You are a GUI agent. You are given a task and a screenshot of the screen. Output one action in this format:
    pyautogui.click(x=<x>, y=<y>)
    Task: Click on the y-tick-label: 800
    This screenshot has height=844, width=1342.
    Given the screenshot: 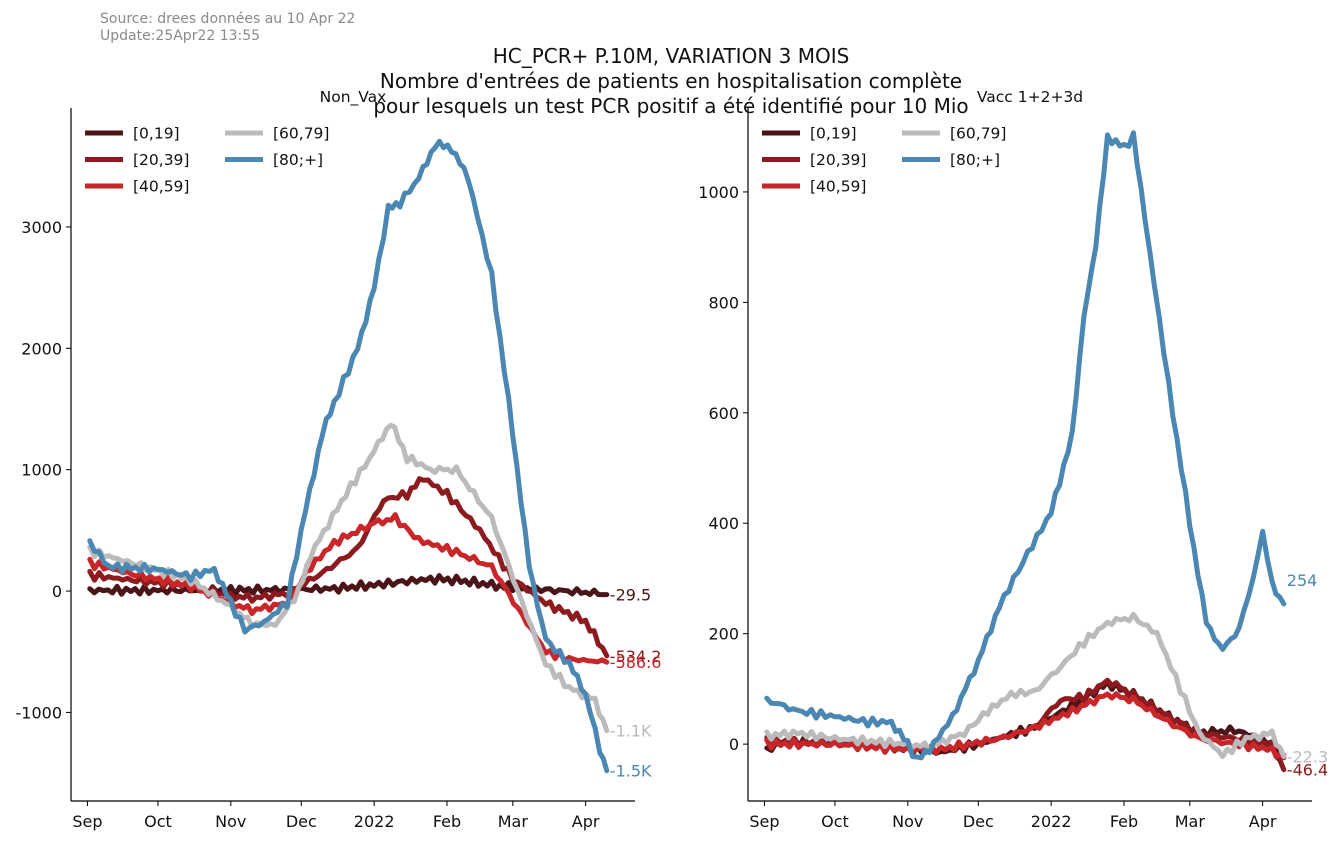 What is the action you would take?
    pyautogui.click(x=723, y=302)
    